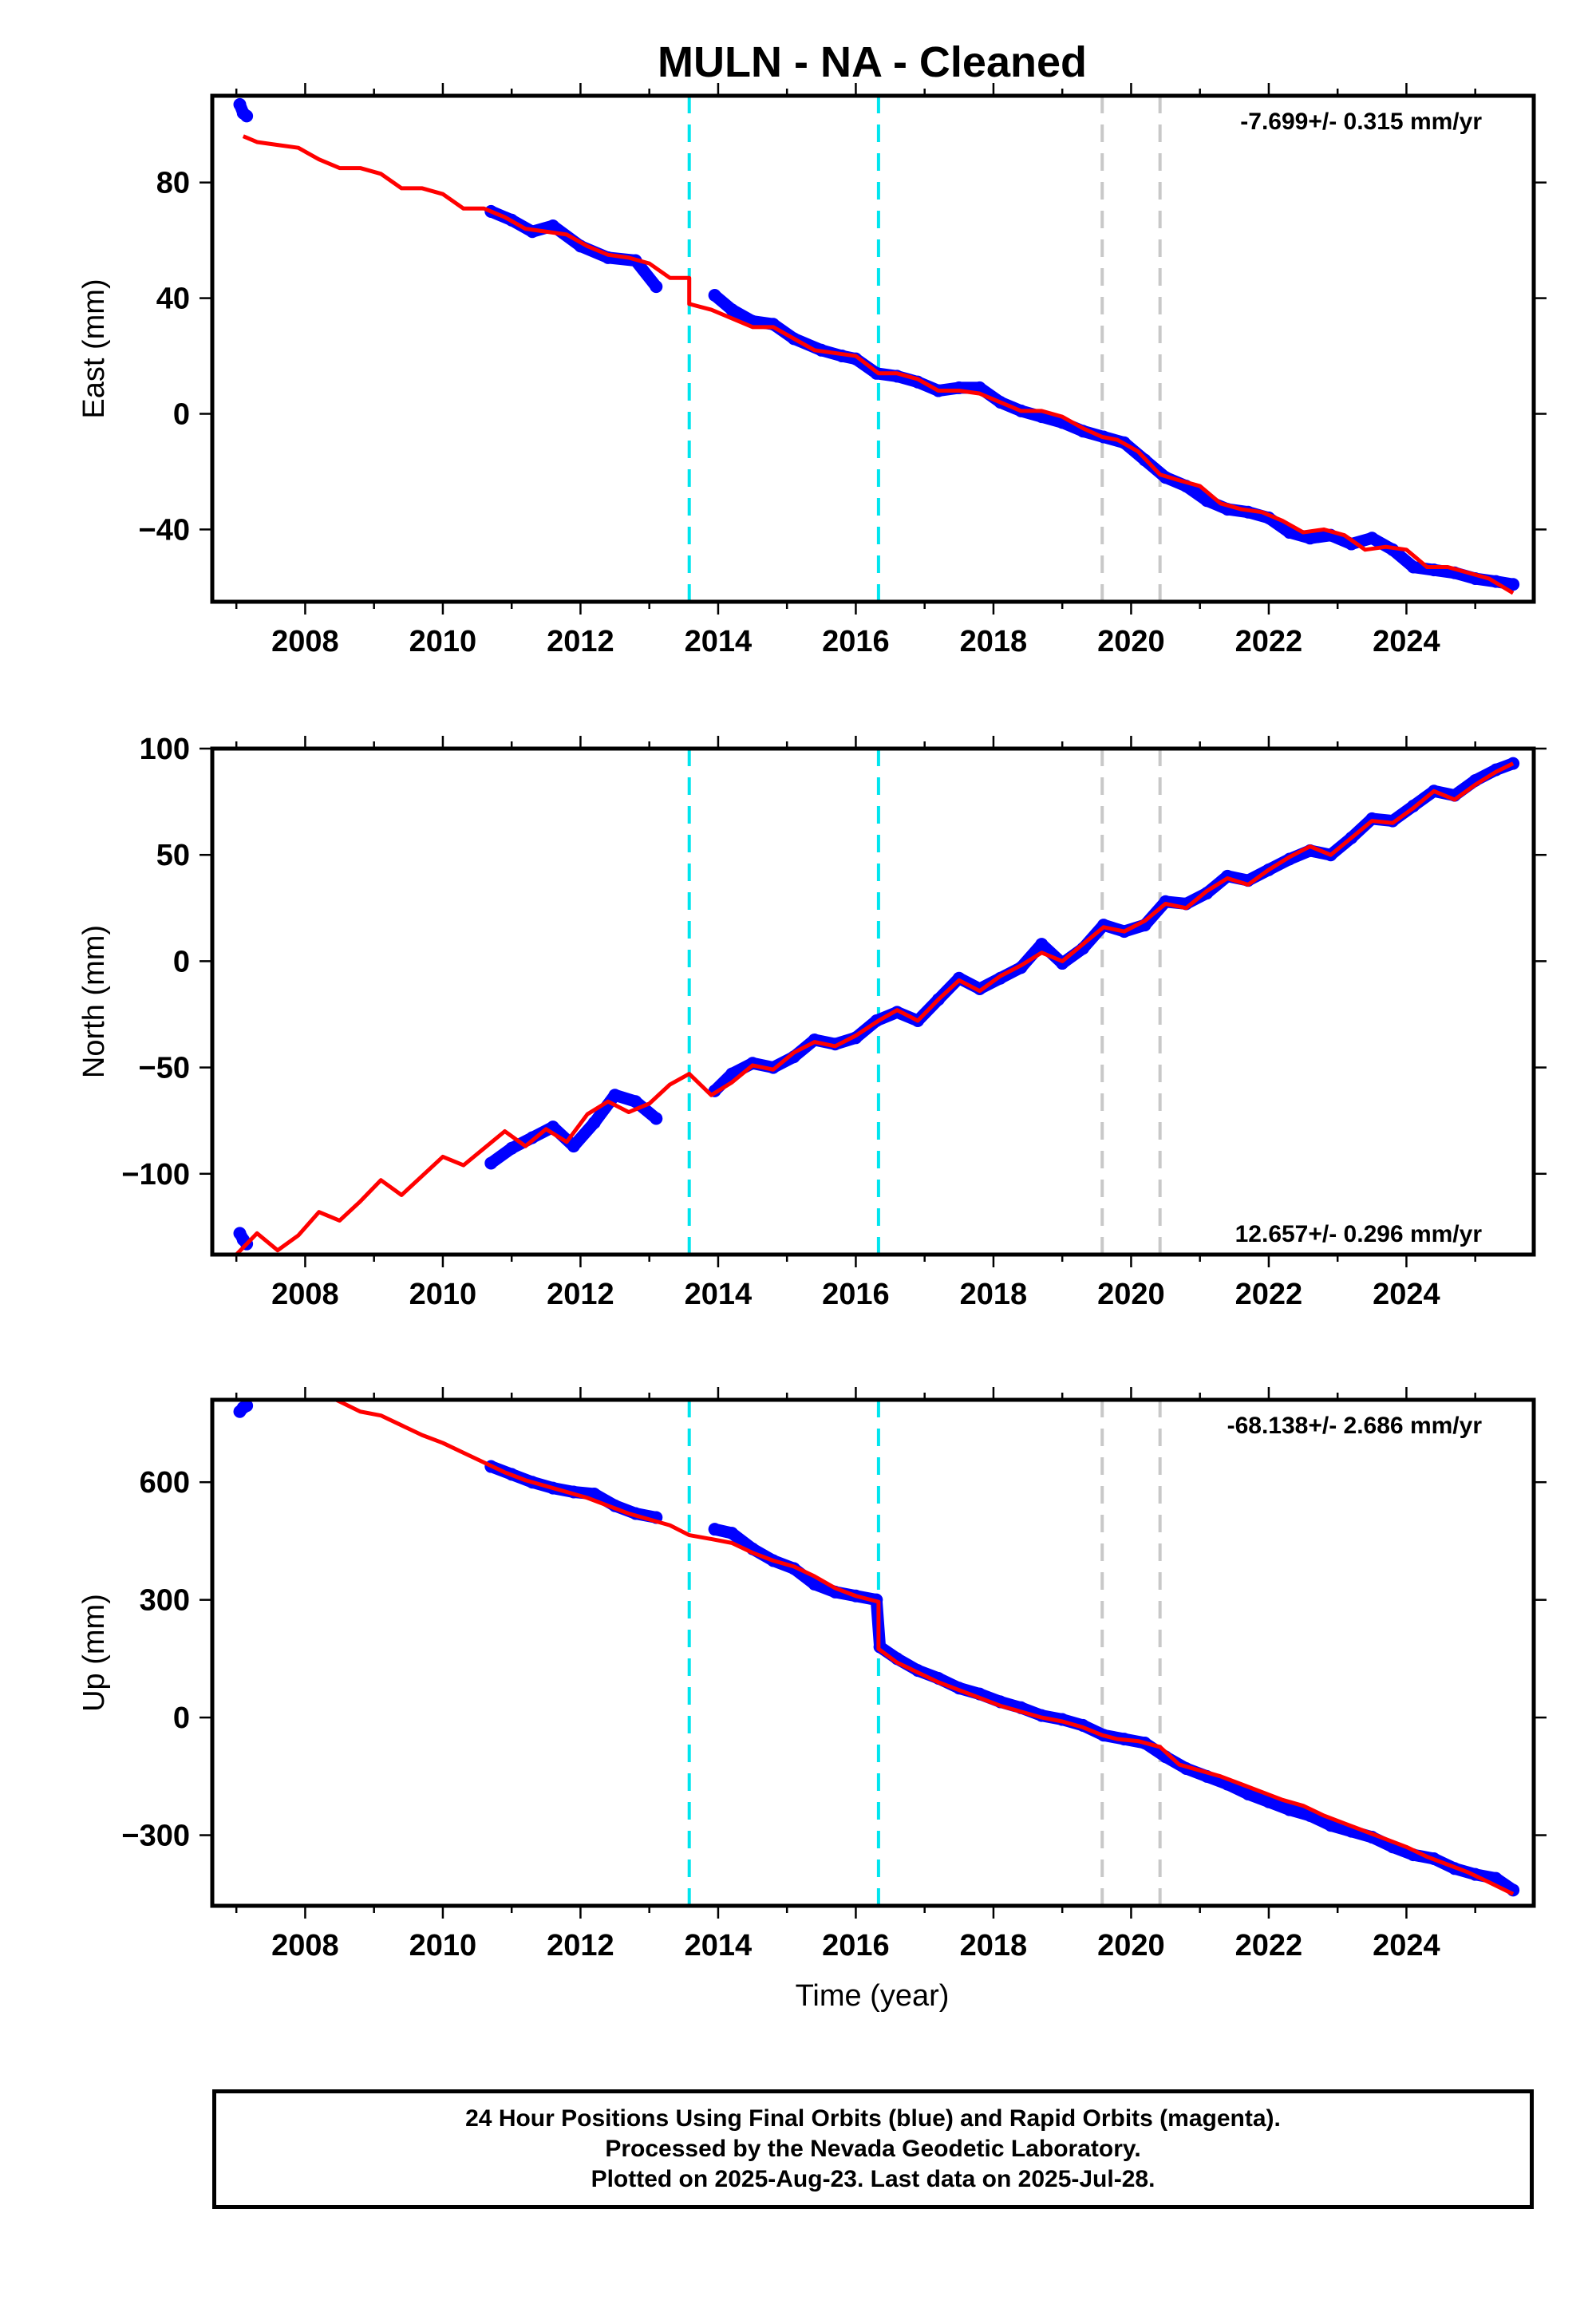 Image resolution: width=1596 pixels, height=2316 pixels. I want to click on y-tick-label: −100, so click(155, 1175).